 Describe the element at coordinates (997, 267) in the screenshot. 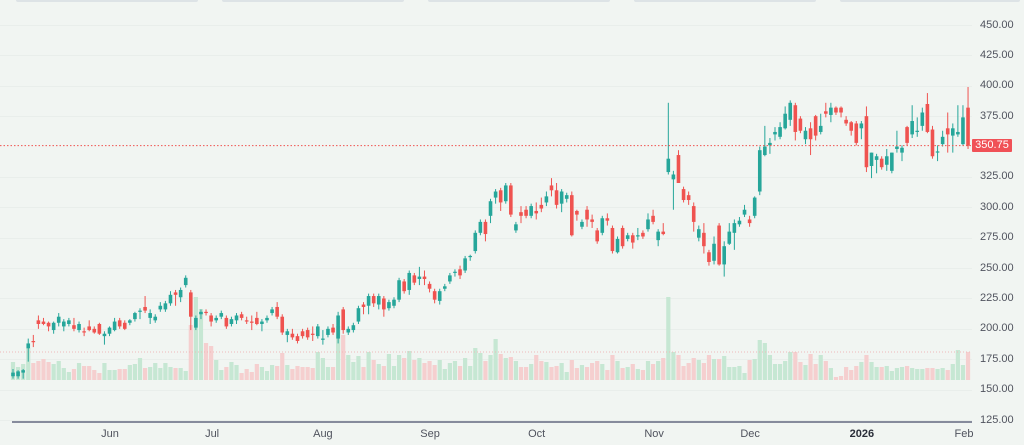

I see `price-axis-label: 250.00` at that location.